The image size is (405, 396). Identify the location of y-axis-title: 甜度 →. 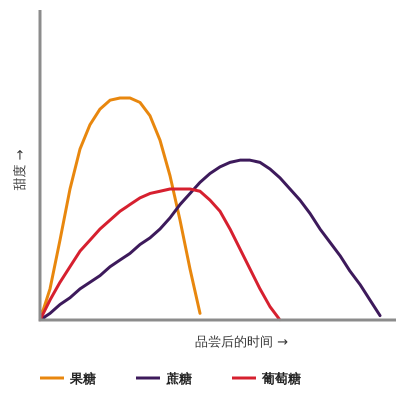
(20, 170).